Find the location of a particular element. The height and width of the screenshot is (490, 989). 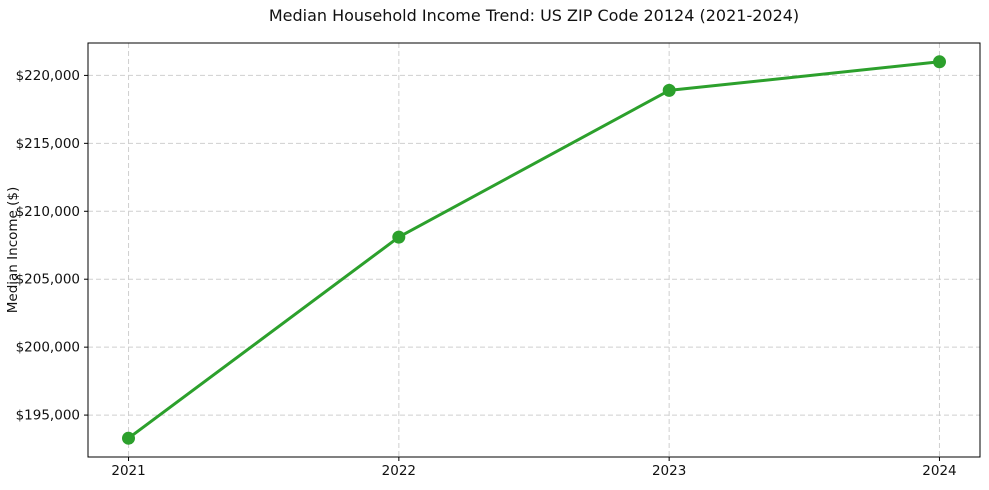

x-tick-label: 2022 is located at coordinates (399, 471).